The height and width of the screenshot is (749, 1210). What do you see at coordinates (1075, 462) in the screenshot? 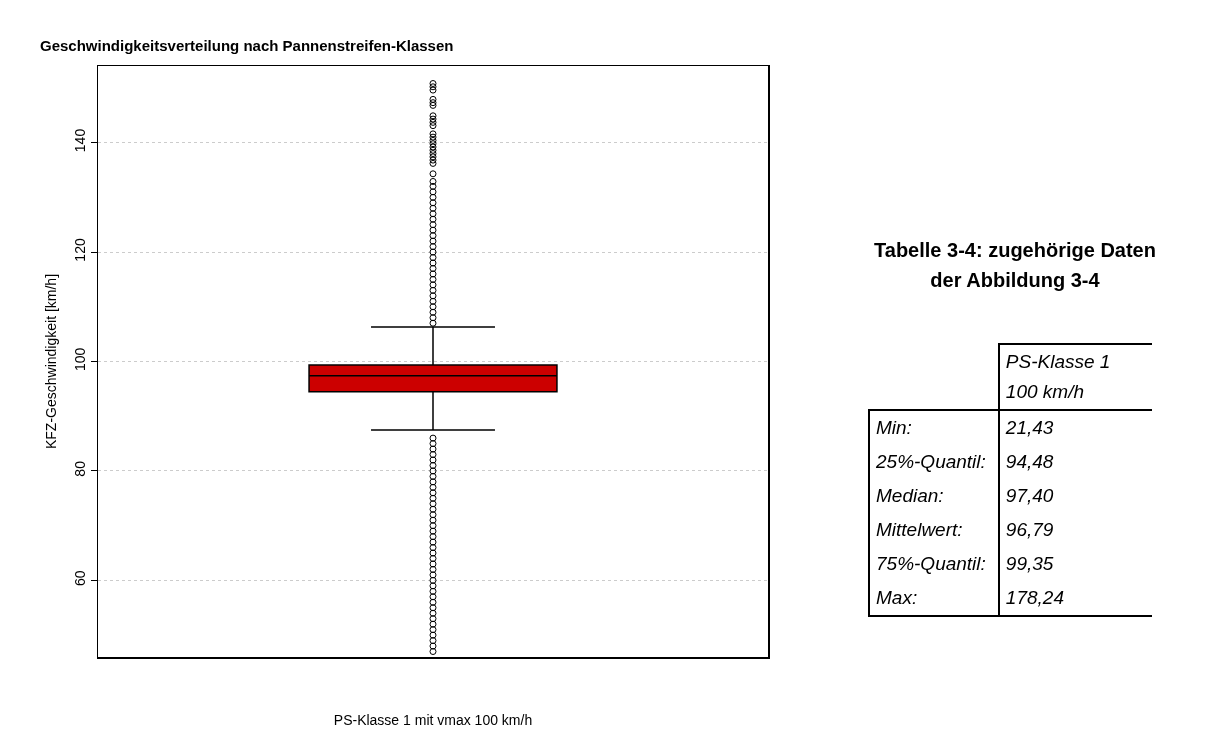
I see `text: 94,48` at bounding box center [1075, 462].